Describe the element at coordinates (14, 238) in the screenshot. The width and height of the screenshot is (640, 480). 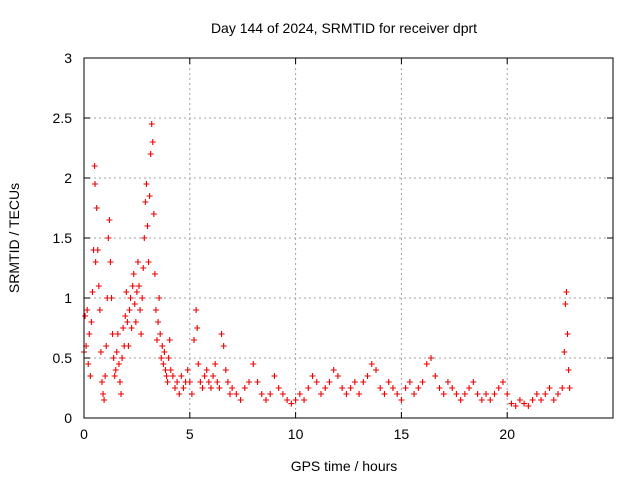
I see `y-axis-title: SRMTID / TECUs` at that location.